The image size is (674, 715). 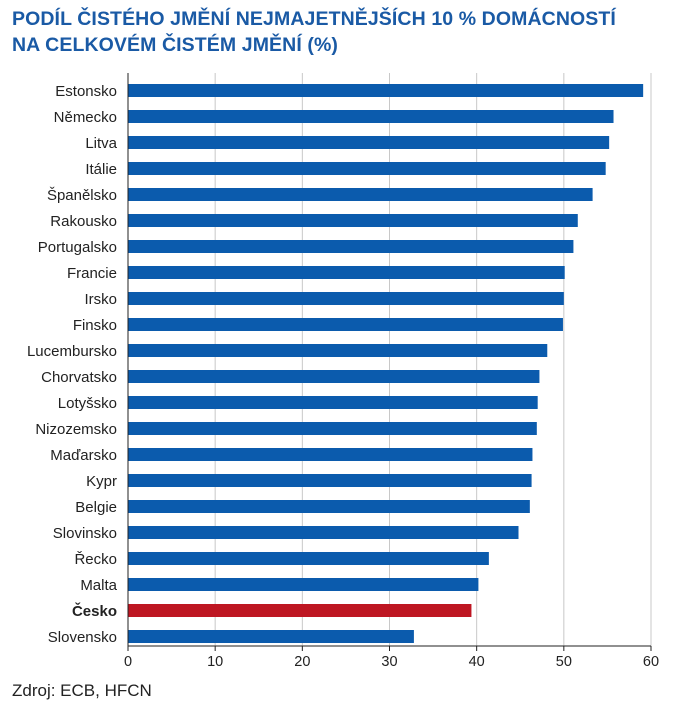 I want to click on bar-cesko, so click(x=300, y=610).